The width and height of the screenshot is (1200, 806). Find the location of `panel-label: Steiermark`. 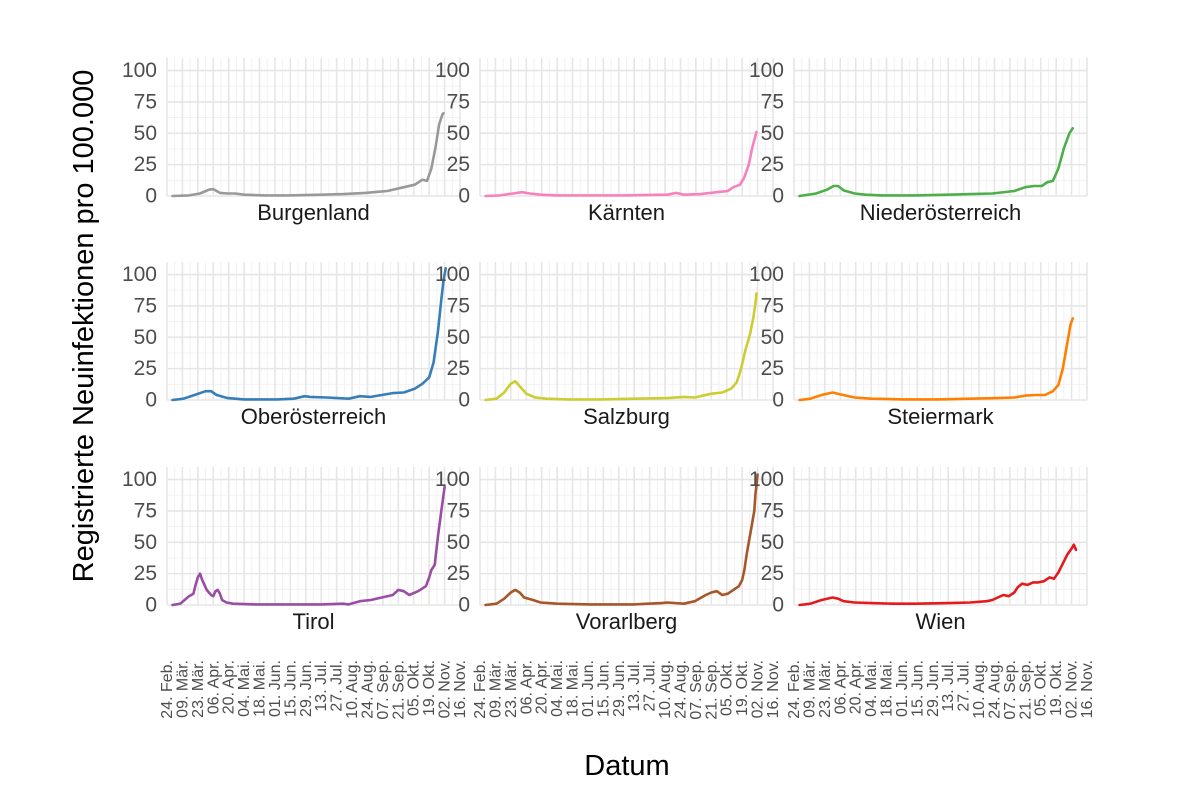

panel-label: Steiermark is located at coordinates (940, 416).